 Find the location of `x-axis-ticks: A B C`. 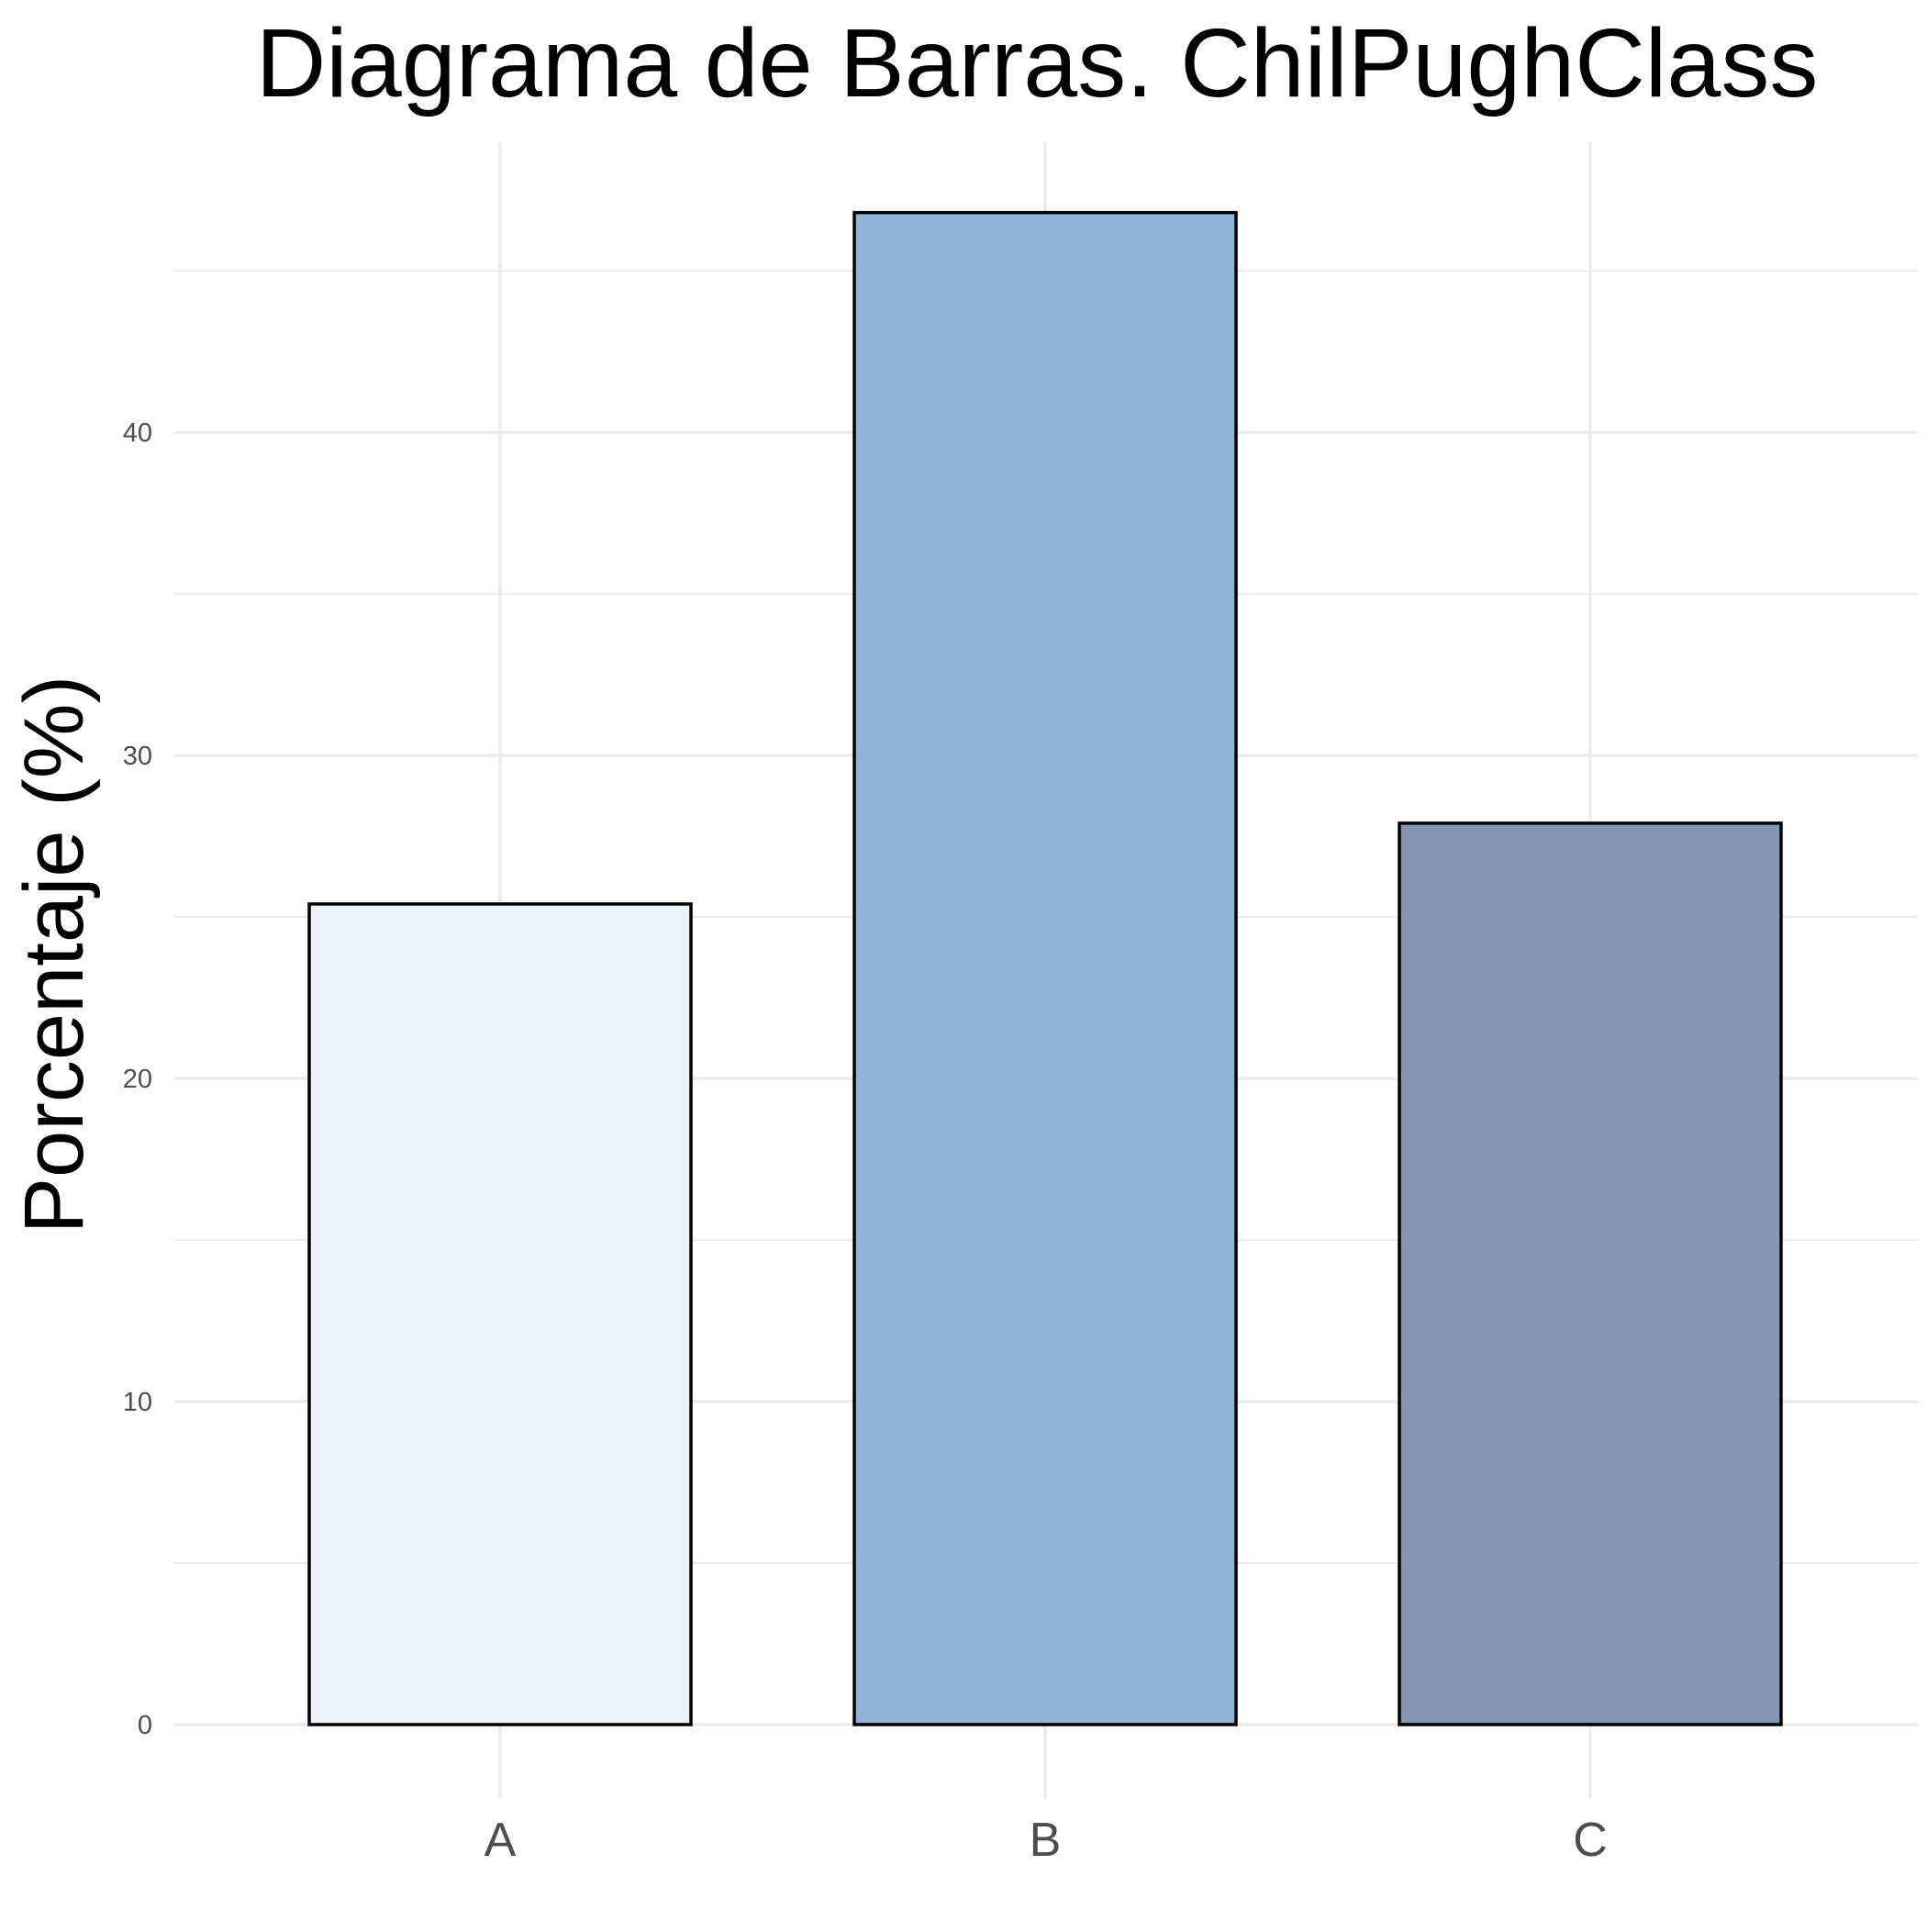

x-axis-ticks: A B C is located at coordinates (1046, 1840).